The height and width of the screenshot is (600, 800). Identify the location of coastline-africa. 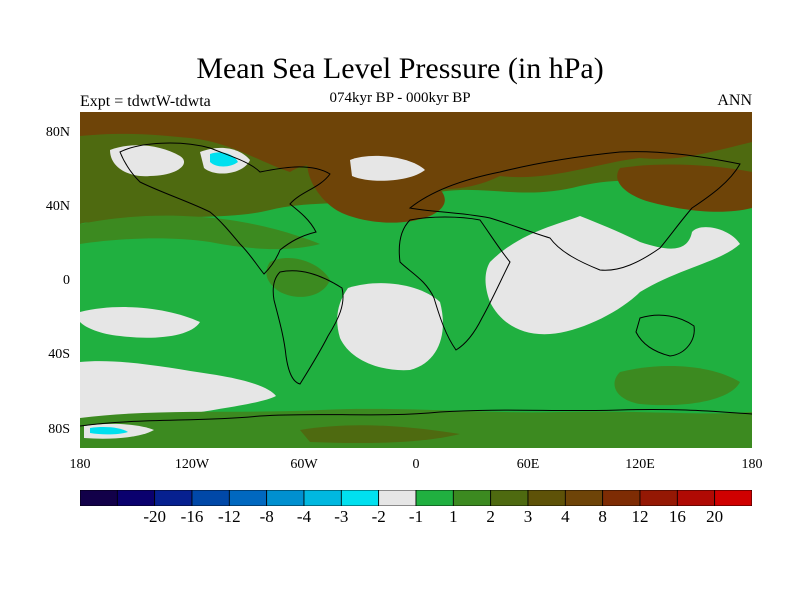
(454, 283).